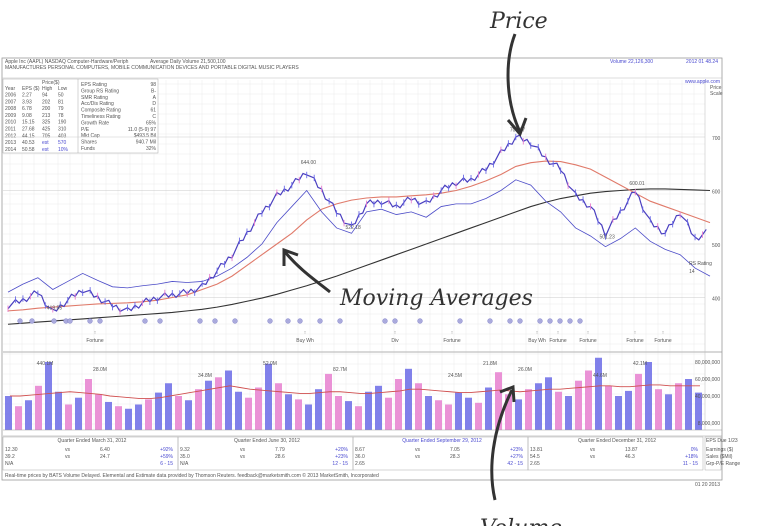 This screenshot has width=760, height=526. I want to click on fund-col-header: Year, so click(10, 89).